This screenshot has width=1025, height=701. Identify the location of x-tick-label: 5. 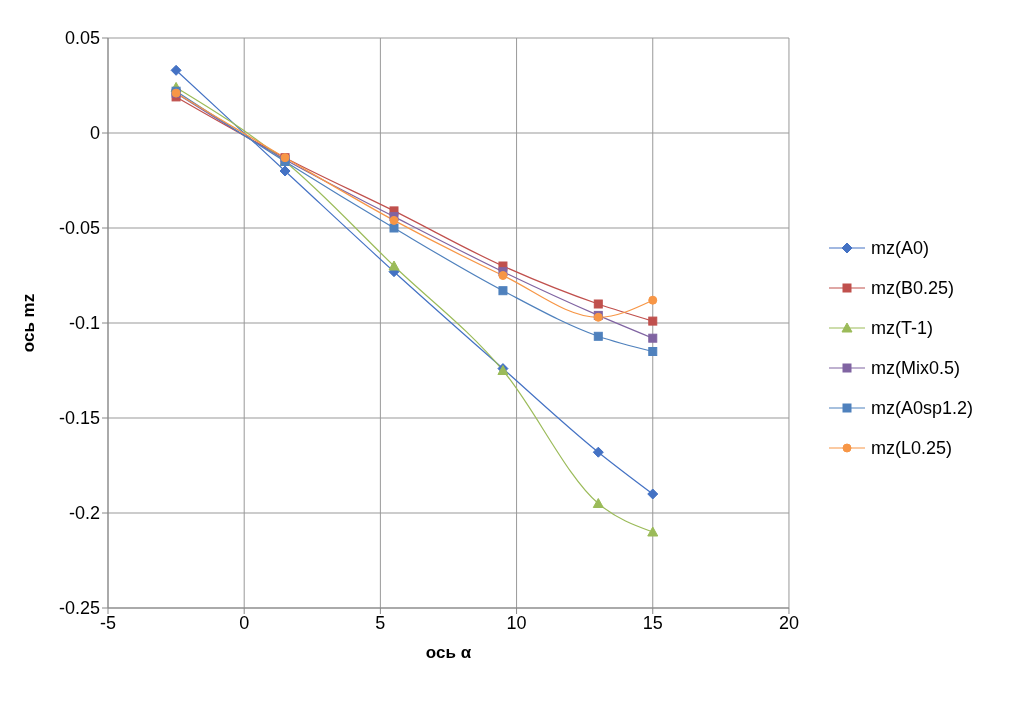
(380, 622).